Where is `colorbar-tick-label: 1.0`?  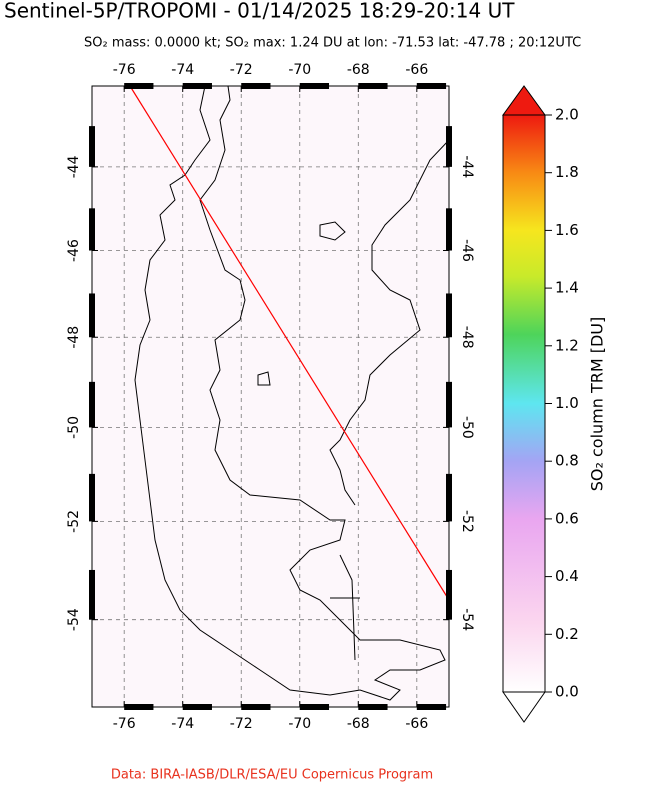
colorbar-tick-label: 1.0 is located at coordinates (567, 403).